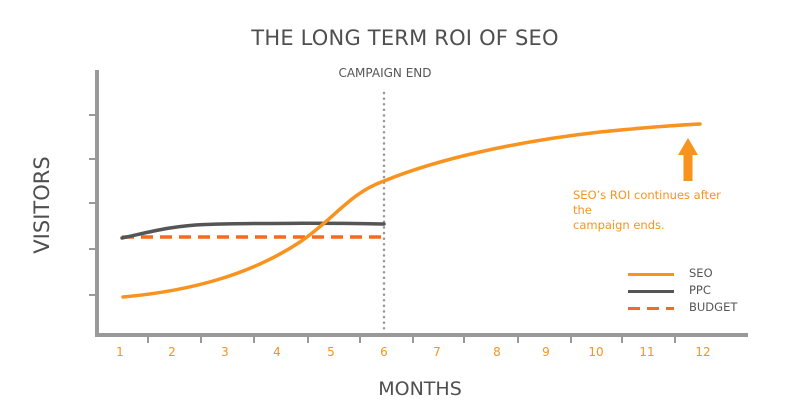 This screenshot has height=415, width=810. Describe the element at coordinates (647, 352) in the screenshot. I see `x-tick-label: 11` at that location.